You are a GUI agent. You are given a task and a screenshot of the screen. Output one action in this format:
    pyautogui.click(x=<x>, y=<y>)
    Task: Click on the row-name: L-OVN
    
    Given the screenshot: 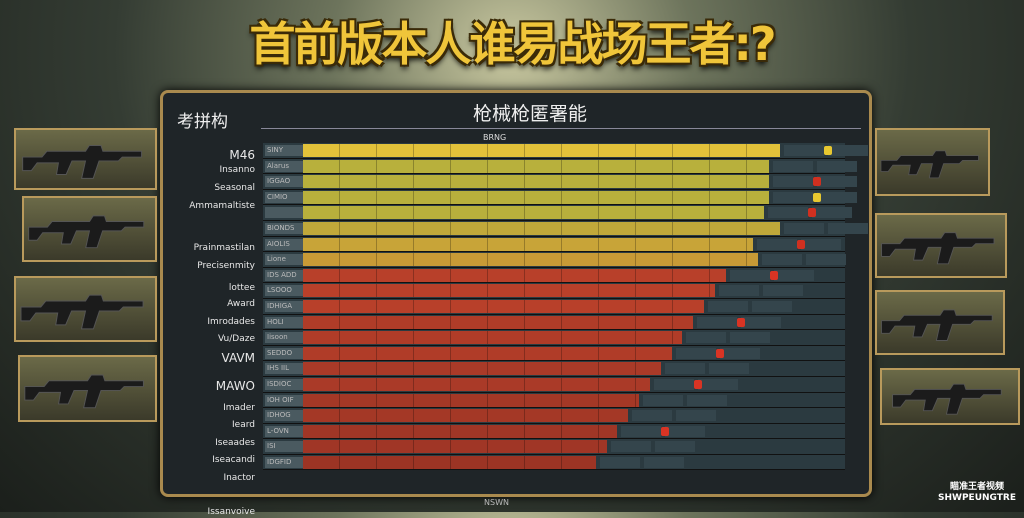 What is the action you would take?
    pyautogui.click(x=284, y=431)
    